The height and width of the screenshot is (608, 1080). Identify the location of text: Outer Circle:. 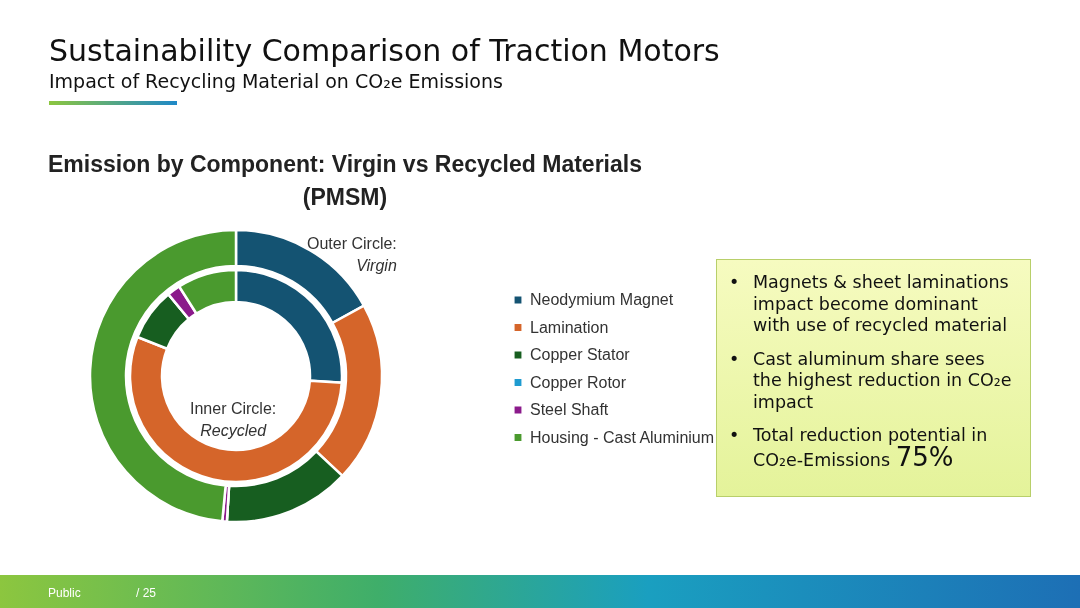
(352, 244).